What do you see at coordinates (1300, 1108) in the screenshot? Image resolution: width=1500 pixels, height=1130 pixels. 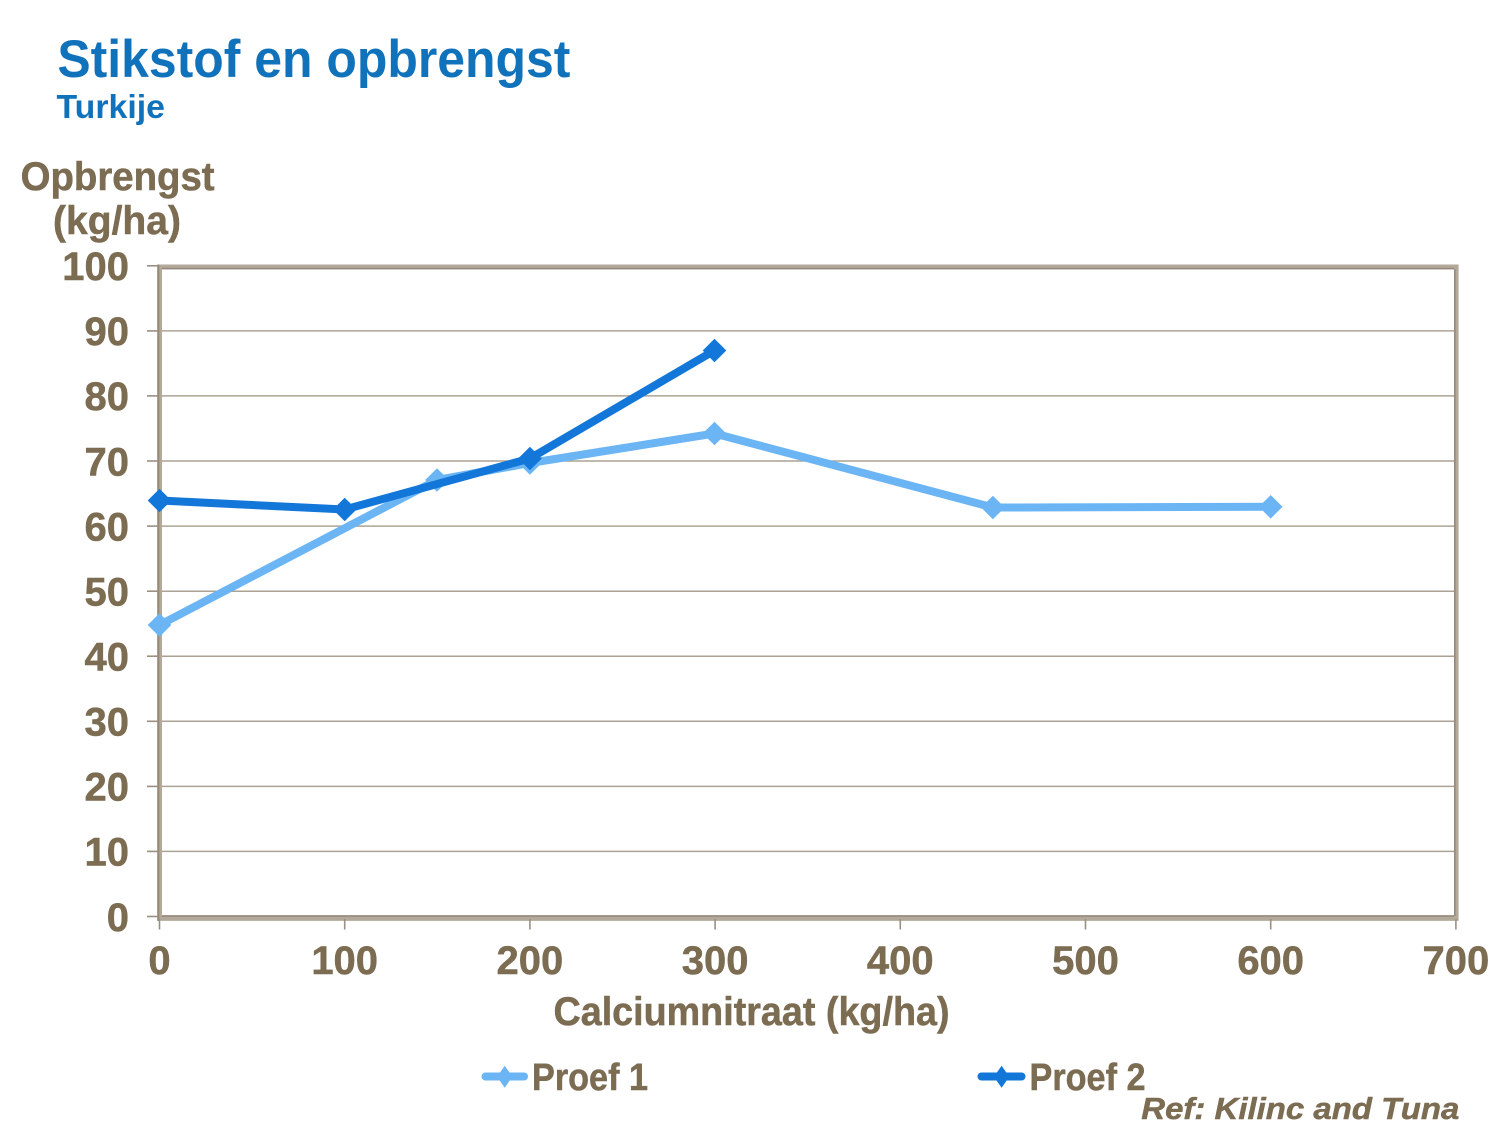 I see `svg-text: Ref: Kilinc and Tuna` at bounding box center [1300, 1108].